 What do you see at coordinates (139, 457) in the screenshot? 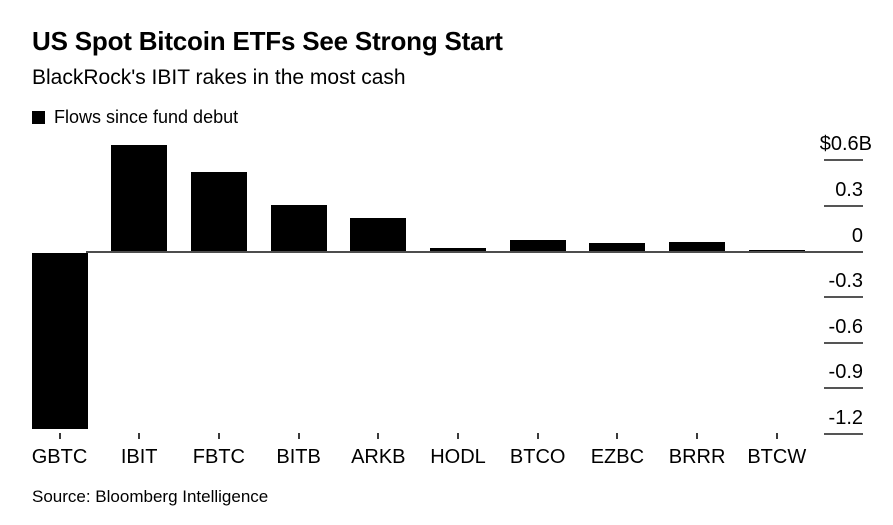
I see `x-label-ibit: IBIT` at bounding box center [139, 457].